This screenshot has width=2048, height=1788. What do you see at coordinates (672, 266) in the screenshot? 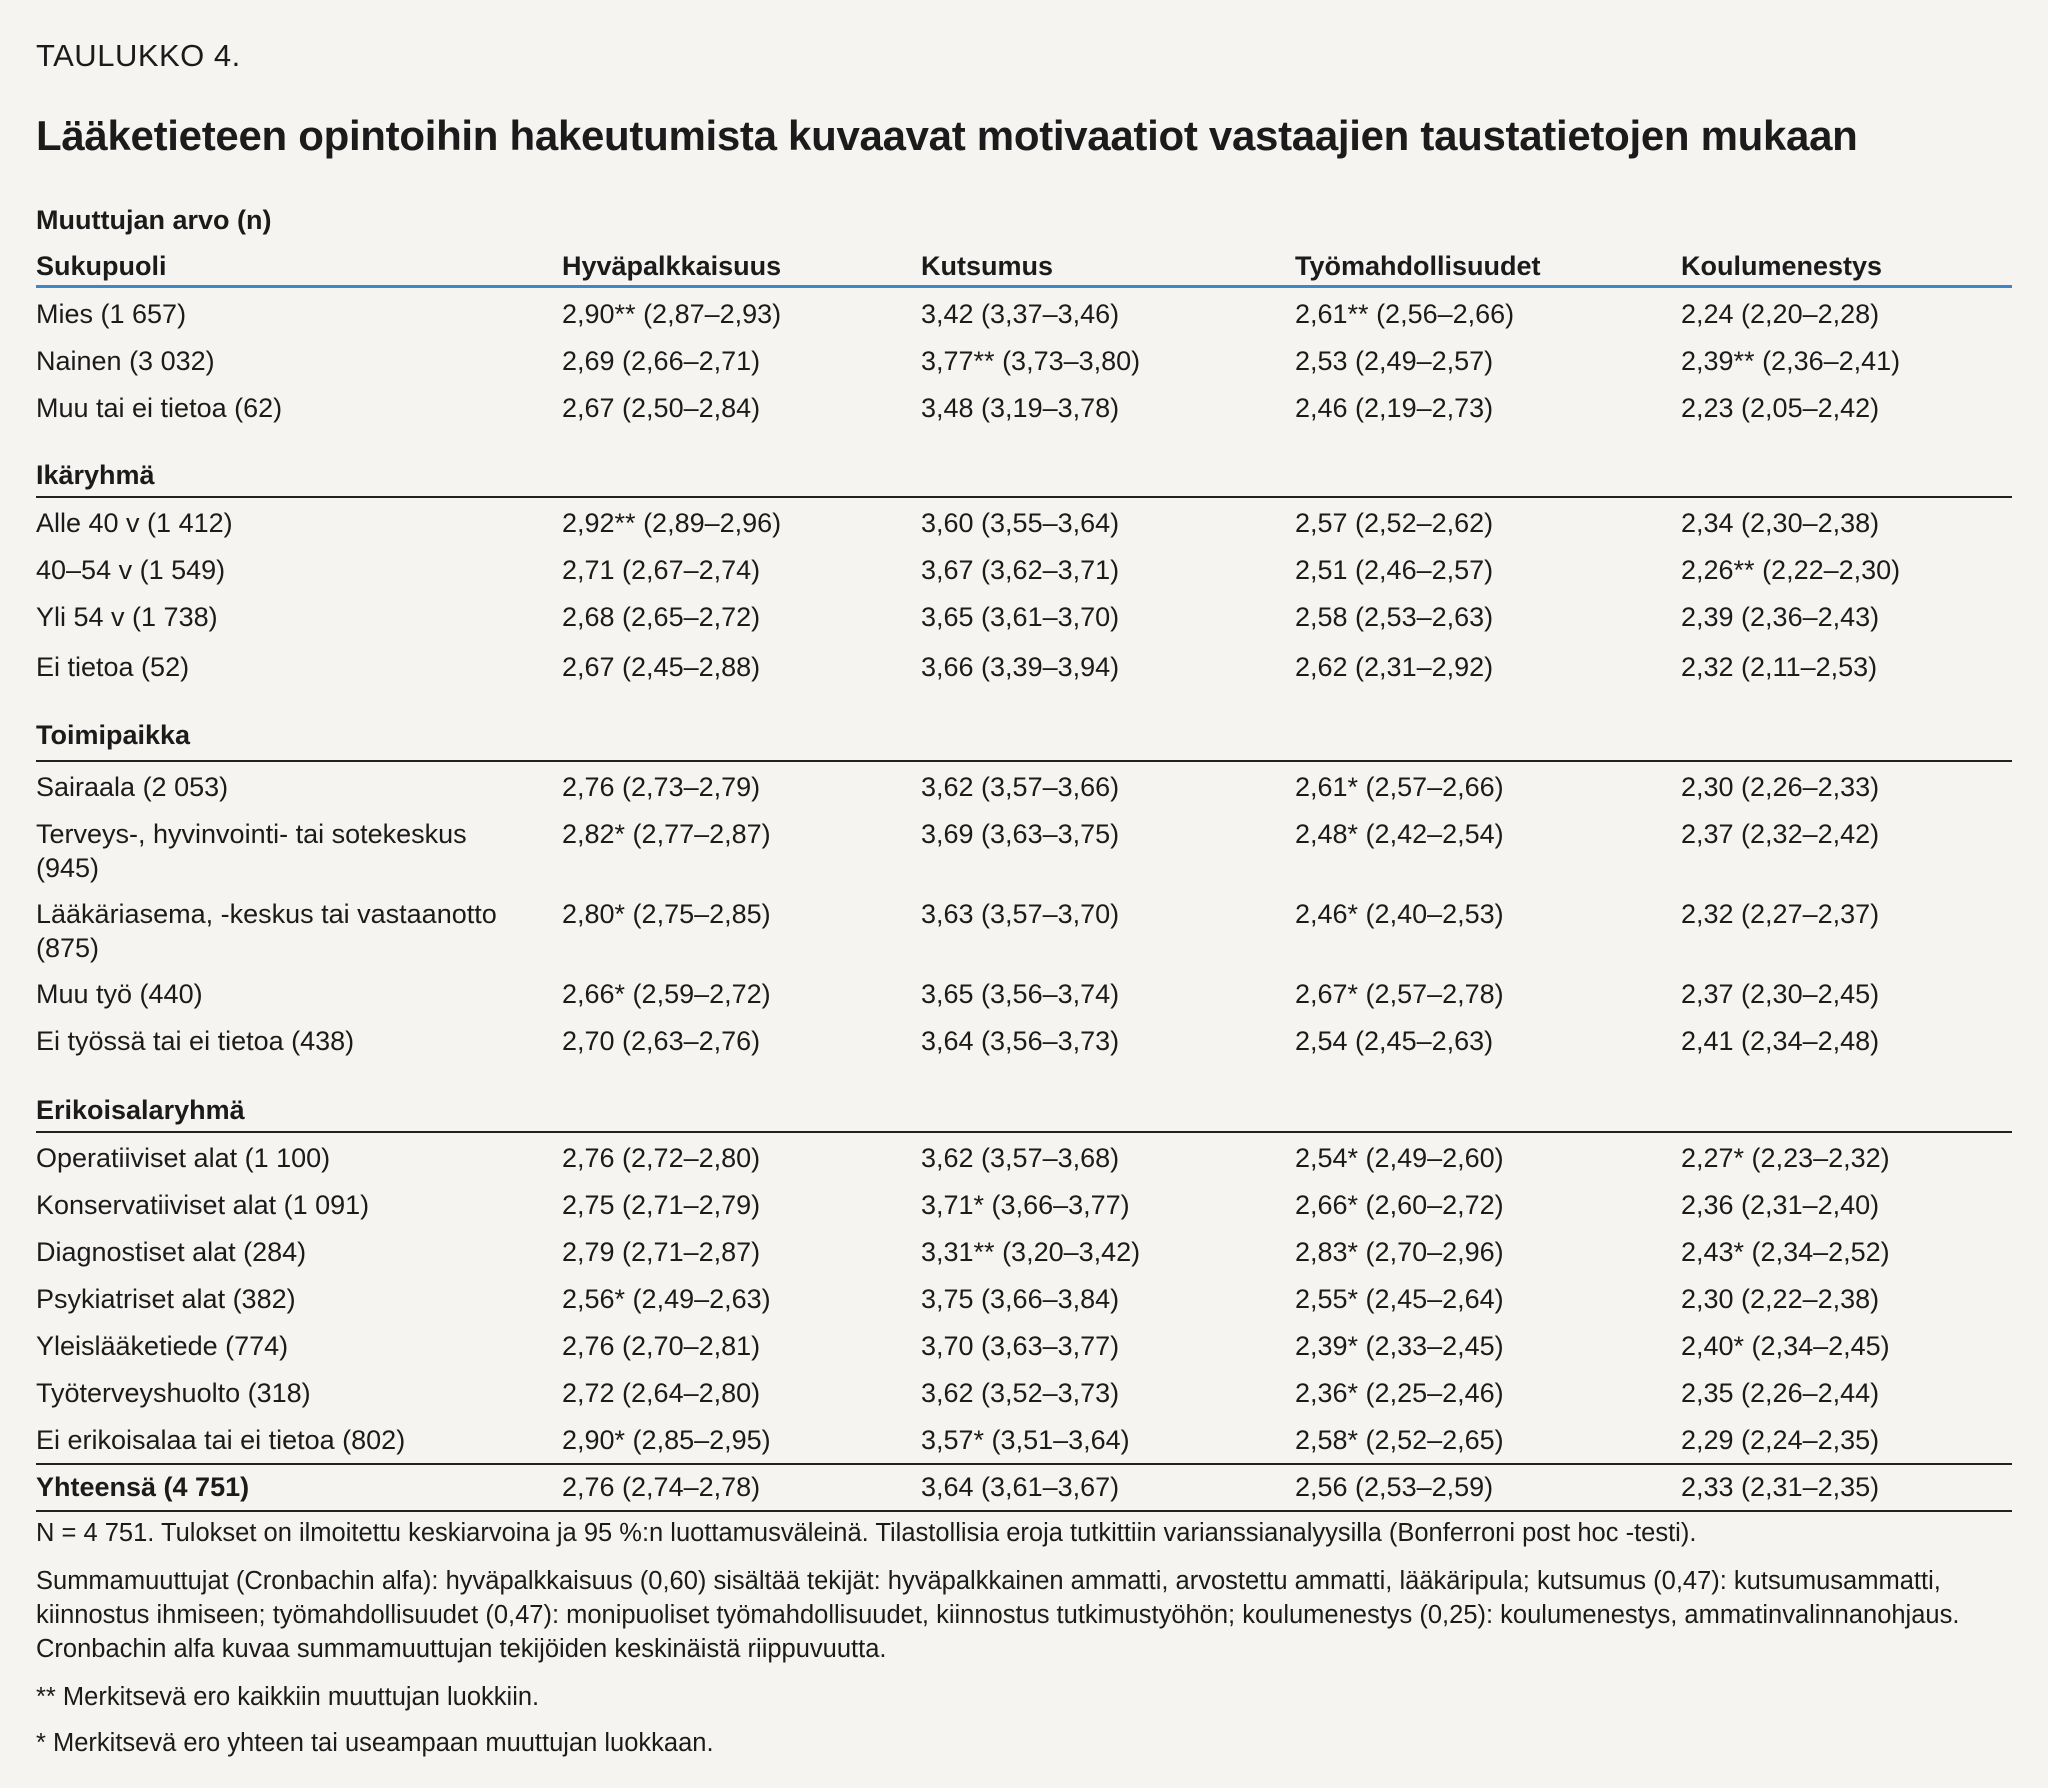
I see `cell-value: Hyväpalkkaisuus` at bounding box center [672, 266].